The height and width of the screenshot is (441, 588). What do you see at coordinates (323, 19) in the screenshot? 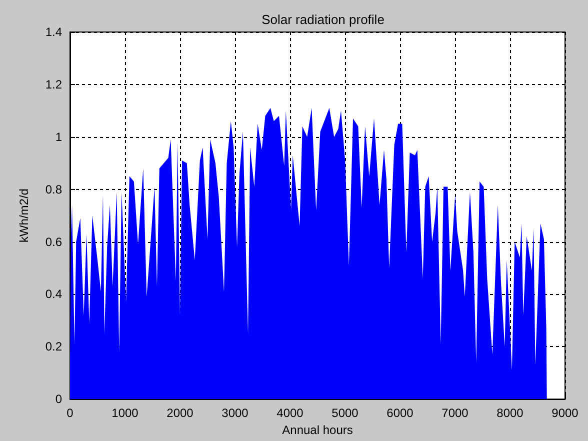
I see `chart-title: Solar radiation profile` at bounding box center [323, 19].